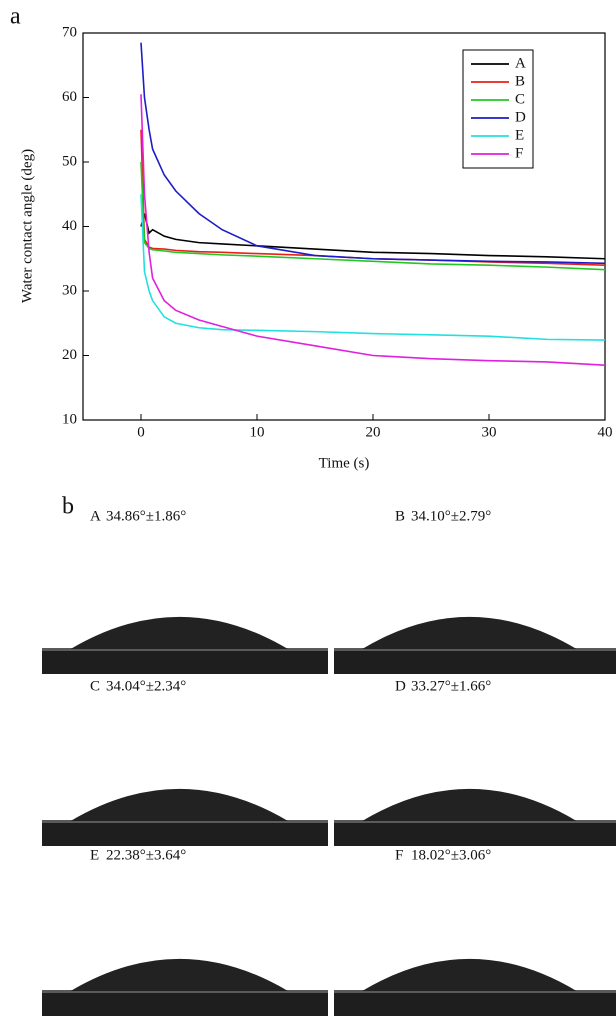 This screenshot has height=1017, width=616. I want to click on legend-label: A, so click(520, 63).